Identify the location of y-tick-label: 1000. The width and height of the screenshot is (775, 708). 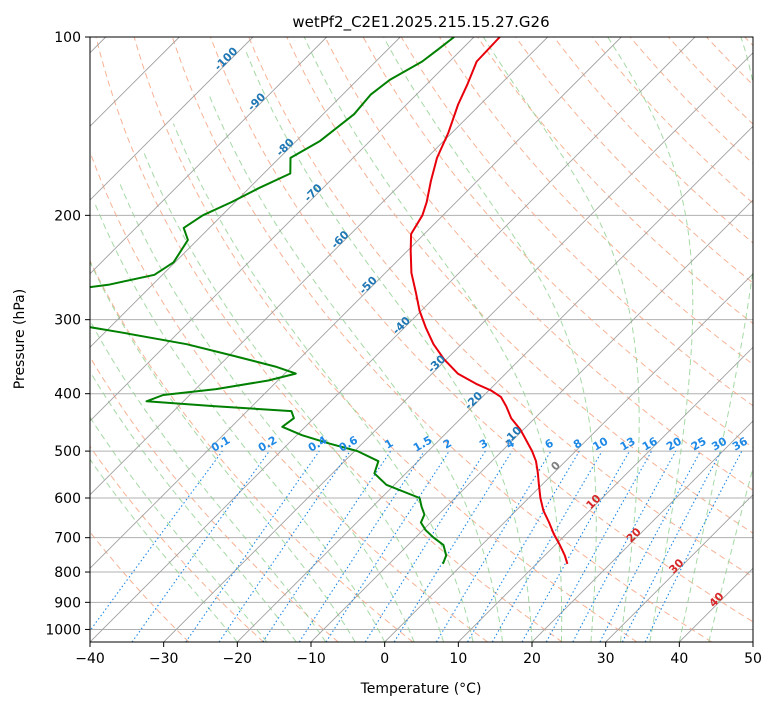
(63, 630).